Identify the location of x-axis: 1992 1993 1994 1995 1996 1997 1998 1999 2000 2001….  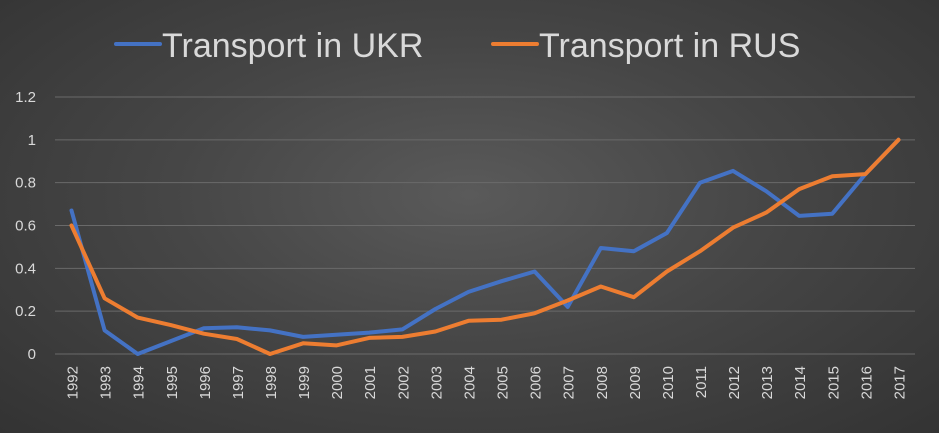
(487, 382).